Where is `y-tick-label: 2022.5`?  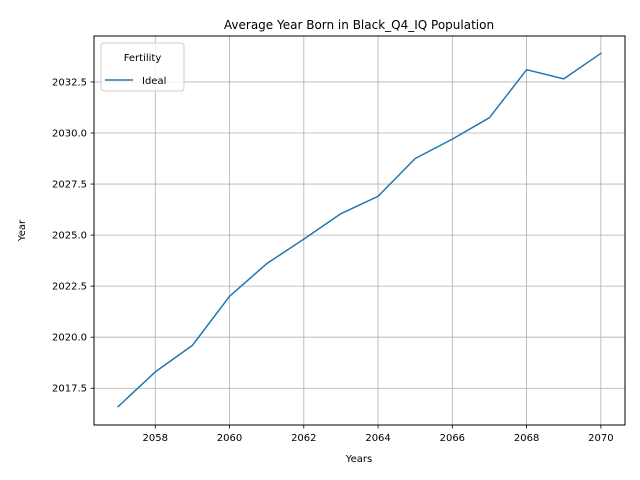 y-tick-label: 2022.5 is located at coordinates (69, 287).